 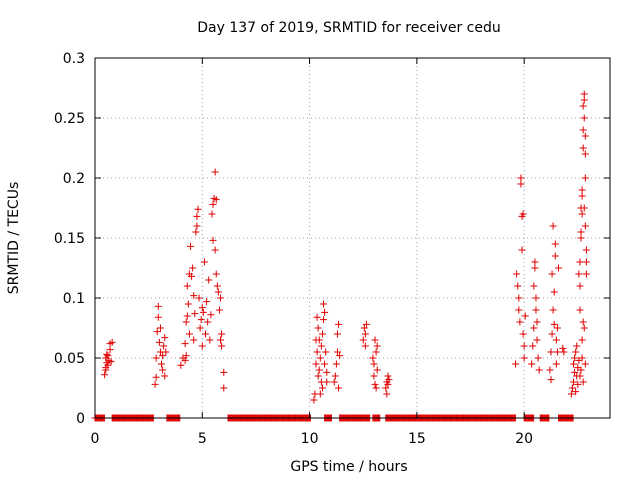 What do you see at coordinates (80, 419) in the screenshot?
I see `y-tick-label: 0` at bounding box center [80, 419].